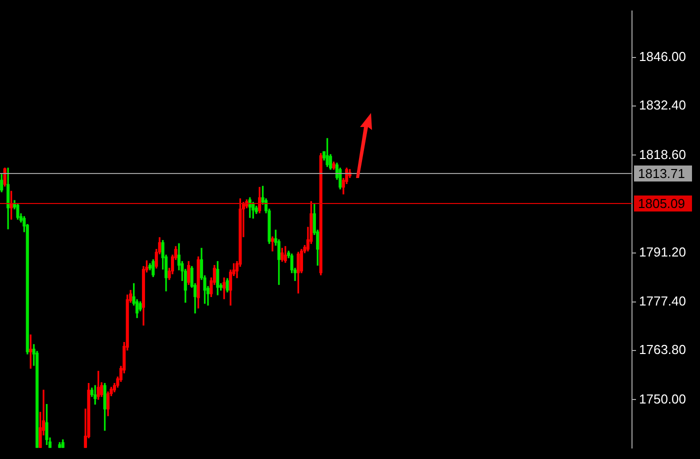  What do you see at coordinates (661, 204) in the screenshot?
I see `ref-line-label: 1805.09` at bounding box center [661, 204].